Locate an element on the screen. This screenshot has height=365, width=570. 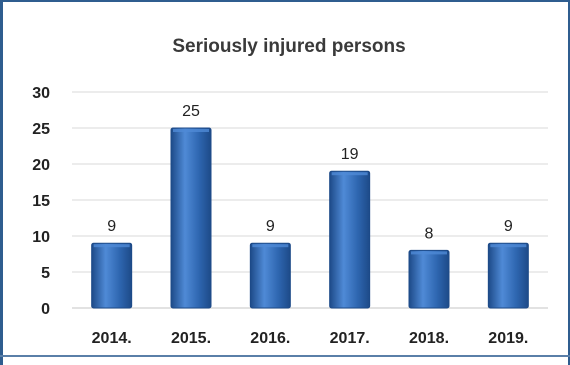
x-tick-label: 2014. is located at coordinates (112, 338).